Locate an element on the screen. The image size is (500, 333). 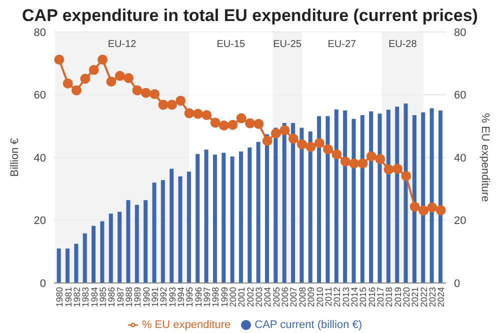
x-tick-label: 1996 is located at coordinates (198, 297).